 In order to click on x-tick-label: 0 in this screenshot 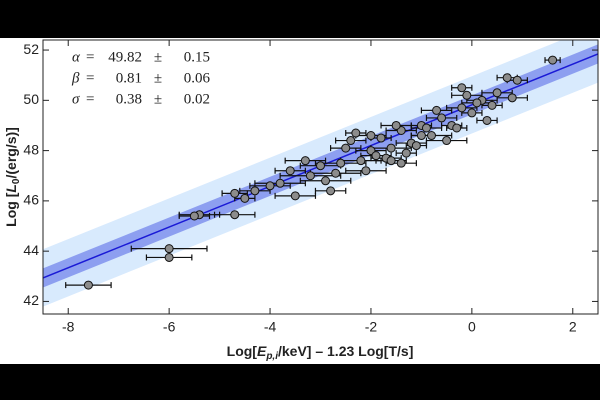, I will do `click(472, 327)`.